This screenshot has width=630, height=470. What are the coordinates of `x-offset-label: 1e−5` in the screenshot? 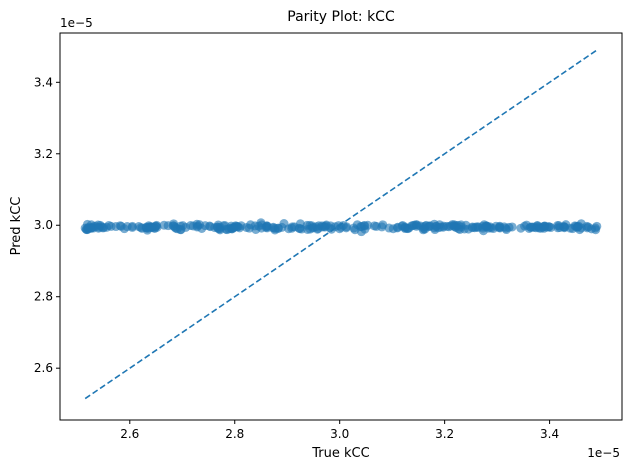 It's located at (603, 453).